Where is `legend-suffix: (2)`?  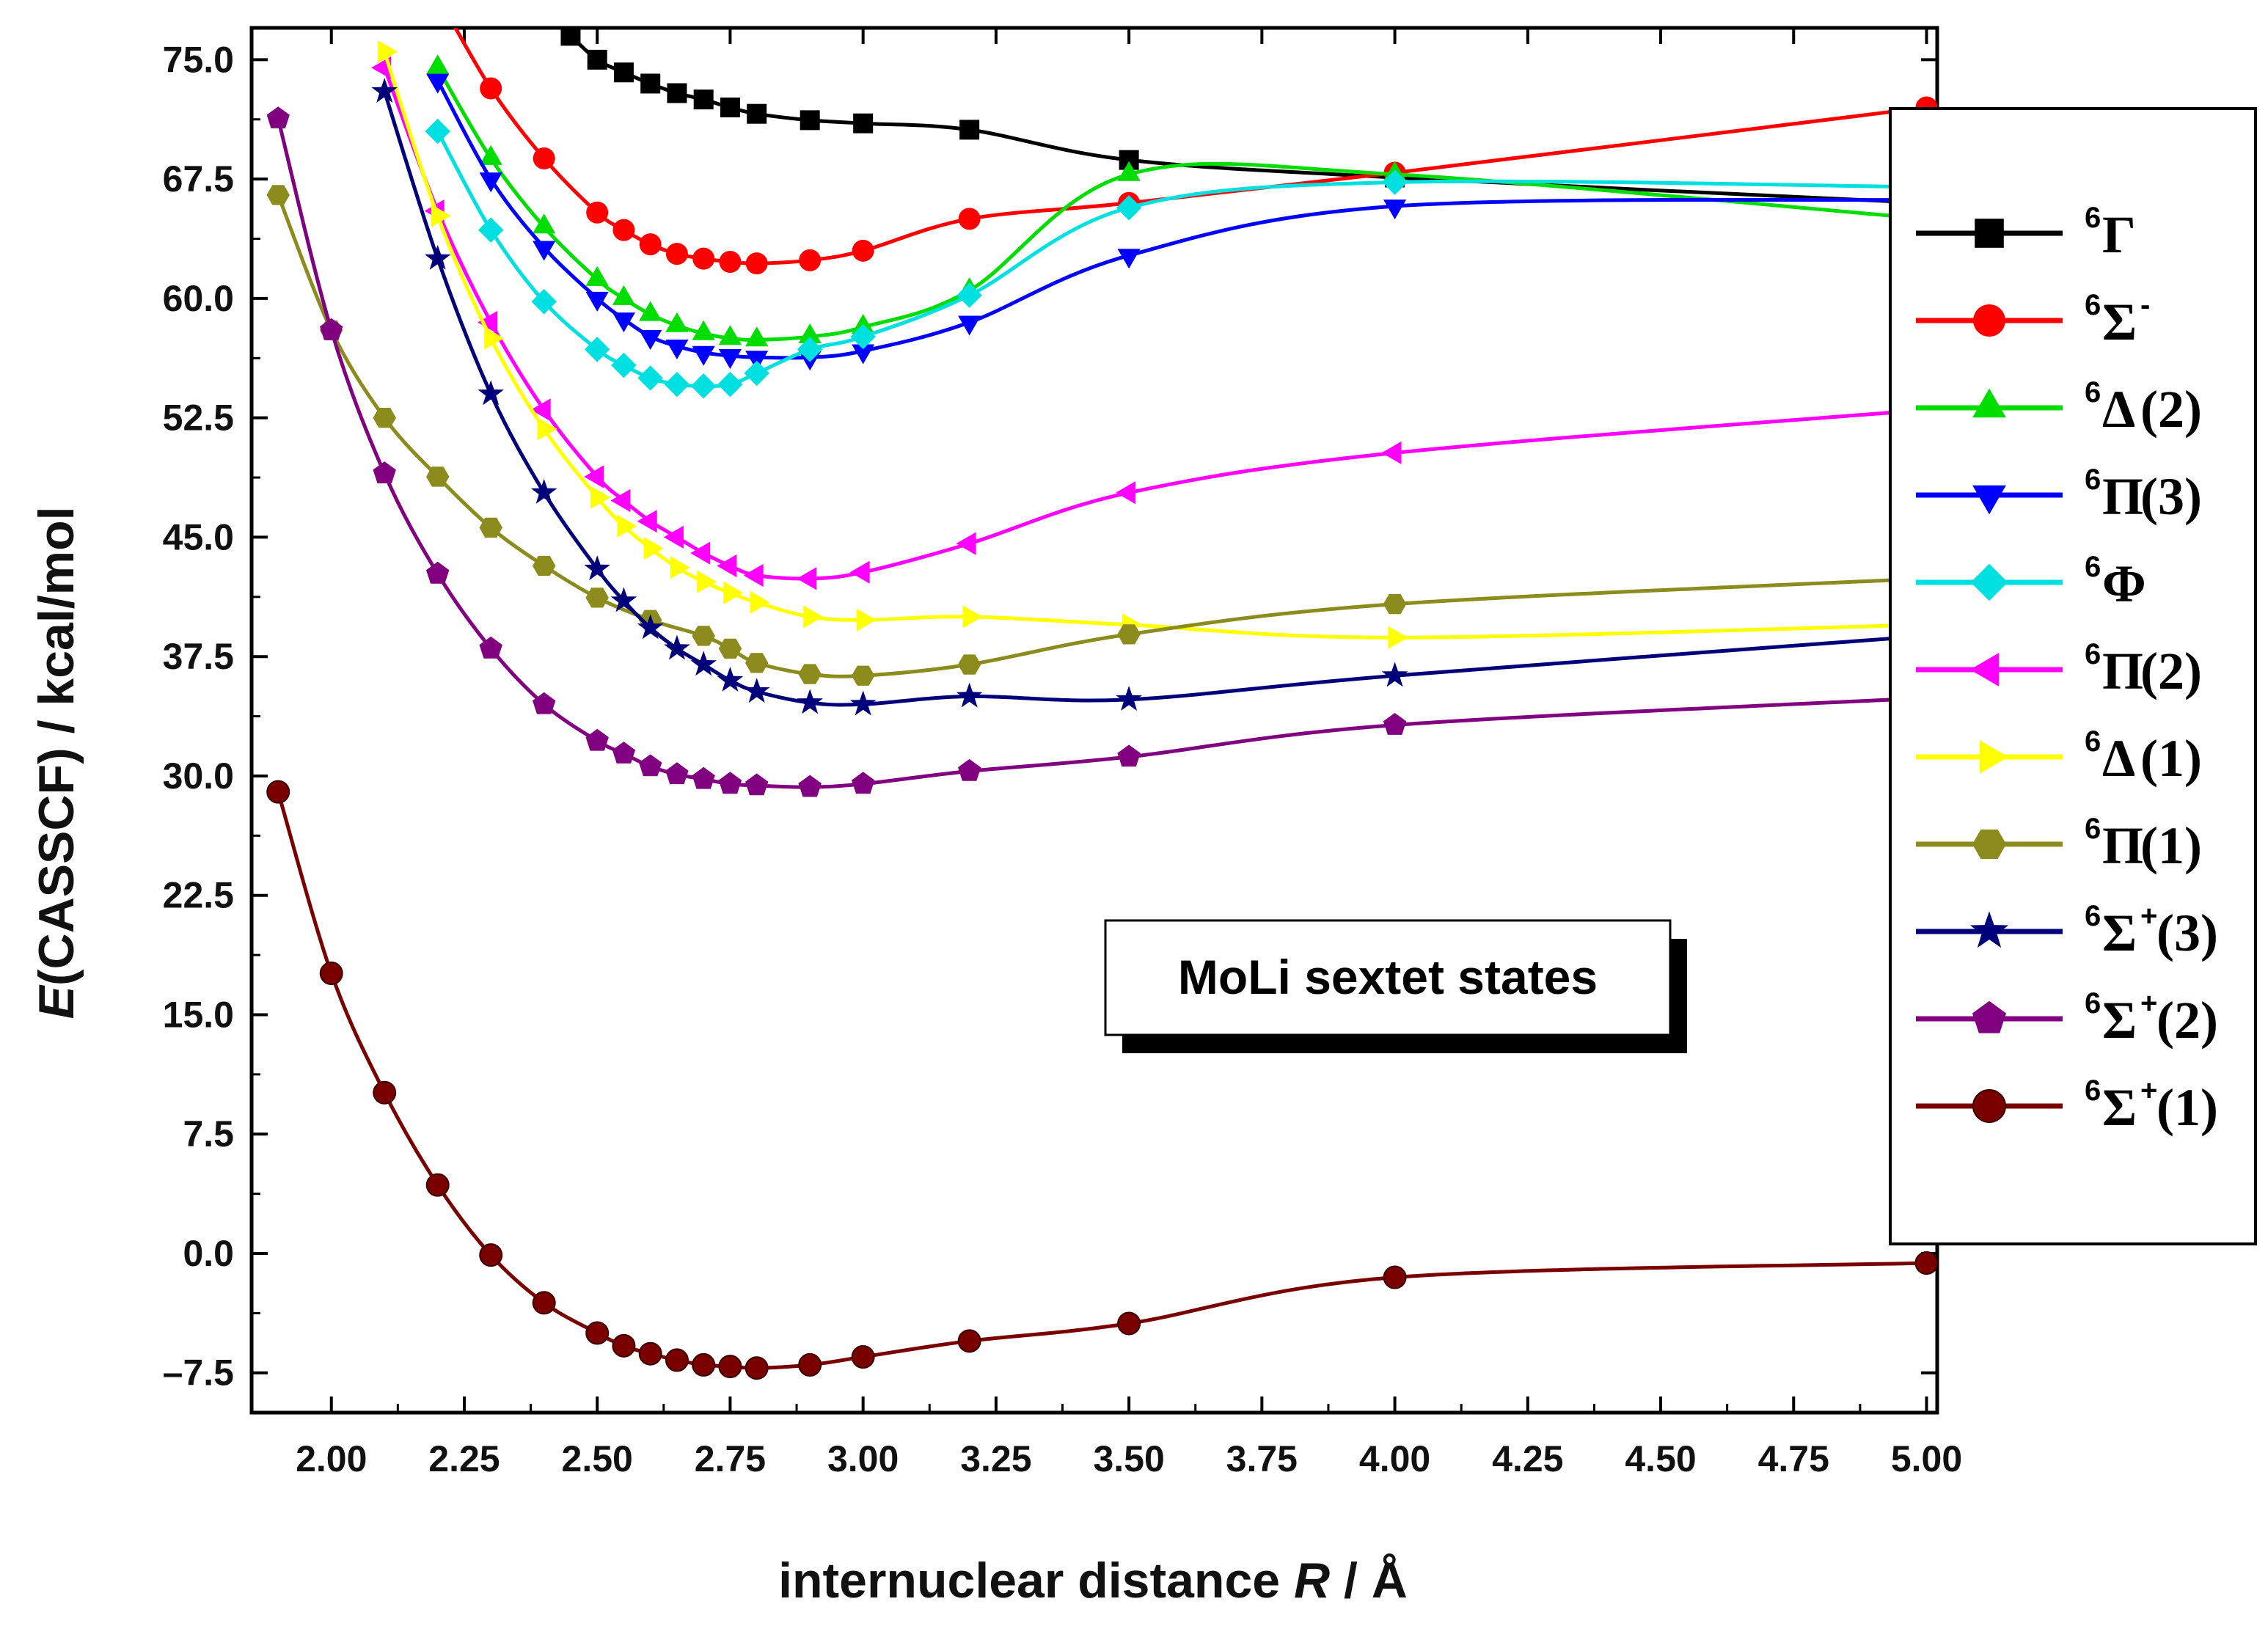
legend-suffix: (2) is located at coordinates (2171, 671).